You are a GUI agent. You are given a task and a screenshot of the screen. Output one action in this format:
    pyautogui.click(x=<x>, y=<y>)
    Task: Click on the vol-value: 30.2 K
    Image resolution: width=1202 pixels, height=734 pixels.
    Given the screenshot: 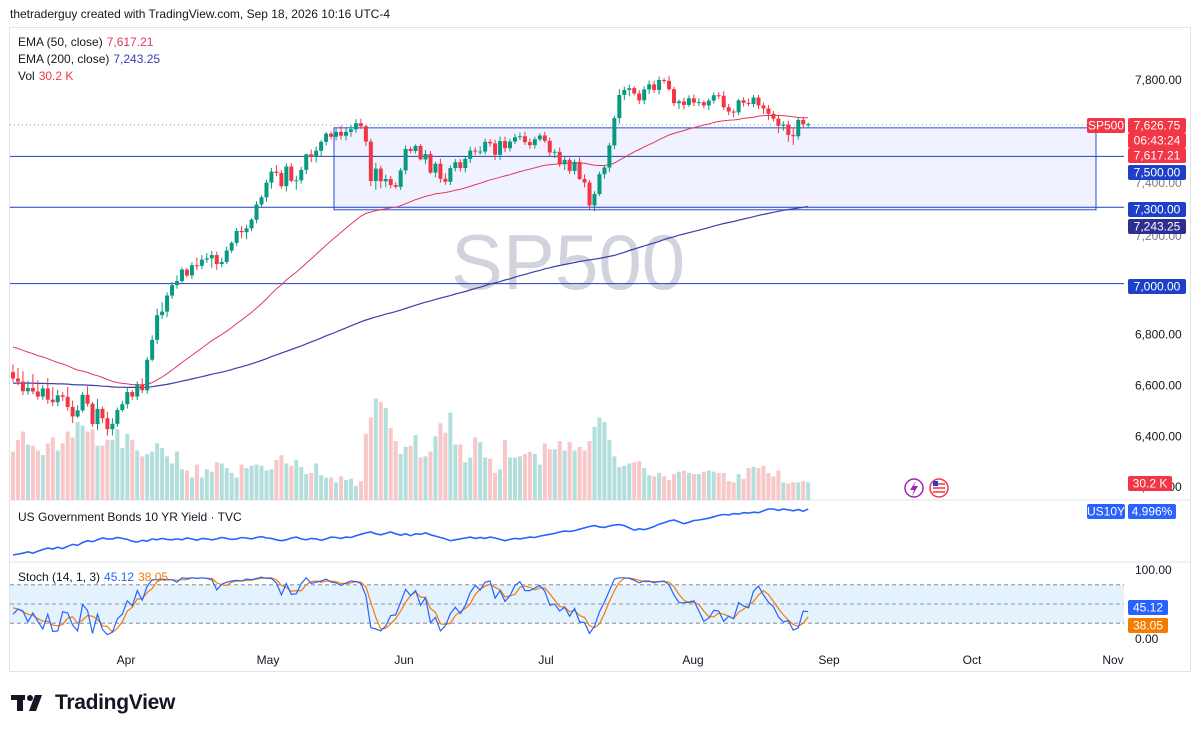 What is the action you would take?
    pyautogui.click(x=56, y=76)
    